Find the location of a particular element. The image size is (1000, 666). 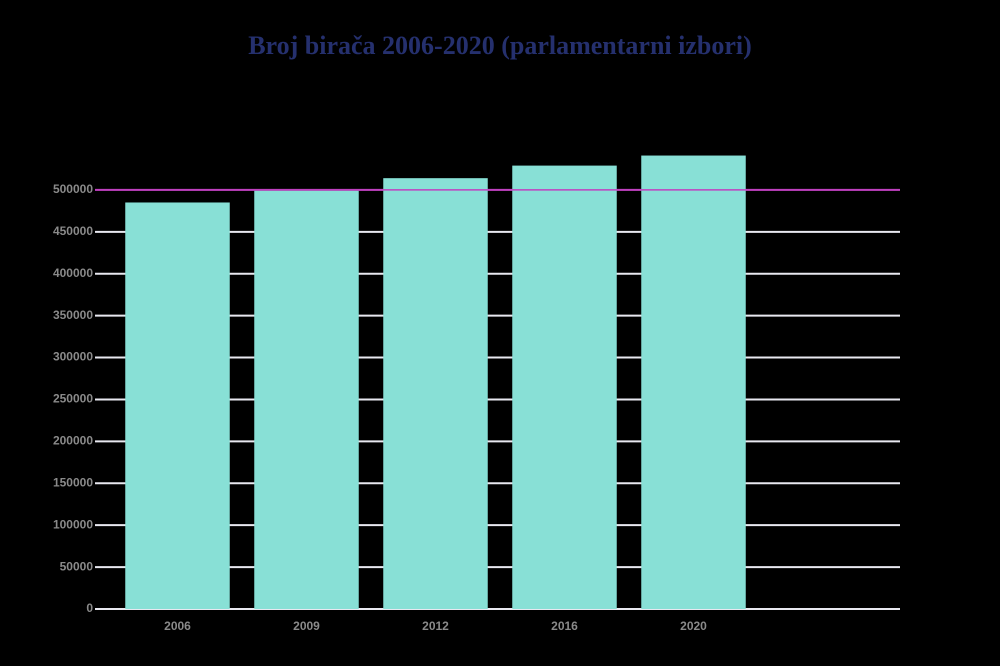

x-tick-label: 2009 is located at coordinates (306, 626).